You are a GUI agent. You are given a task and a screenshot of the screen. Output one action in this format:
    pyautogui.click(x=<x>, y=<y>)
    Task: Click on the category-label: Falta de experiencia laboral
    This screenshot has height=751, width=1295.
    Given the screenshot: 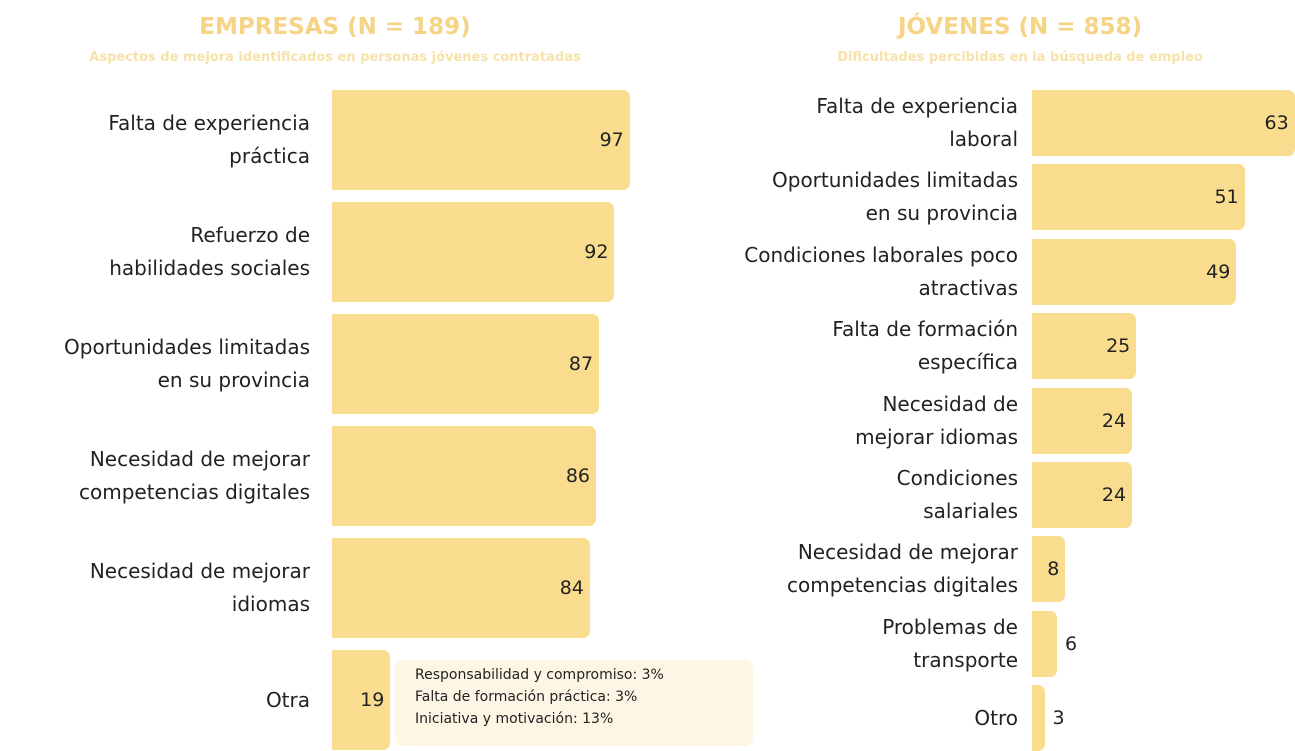 What is the action you would take?
    pyautogui.click(x=917, y=122)
    